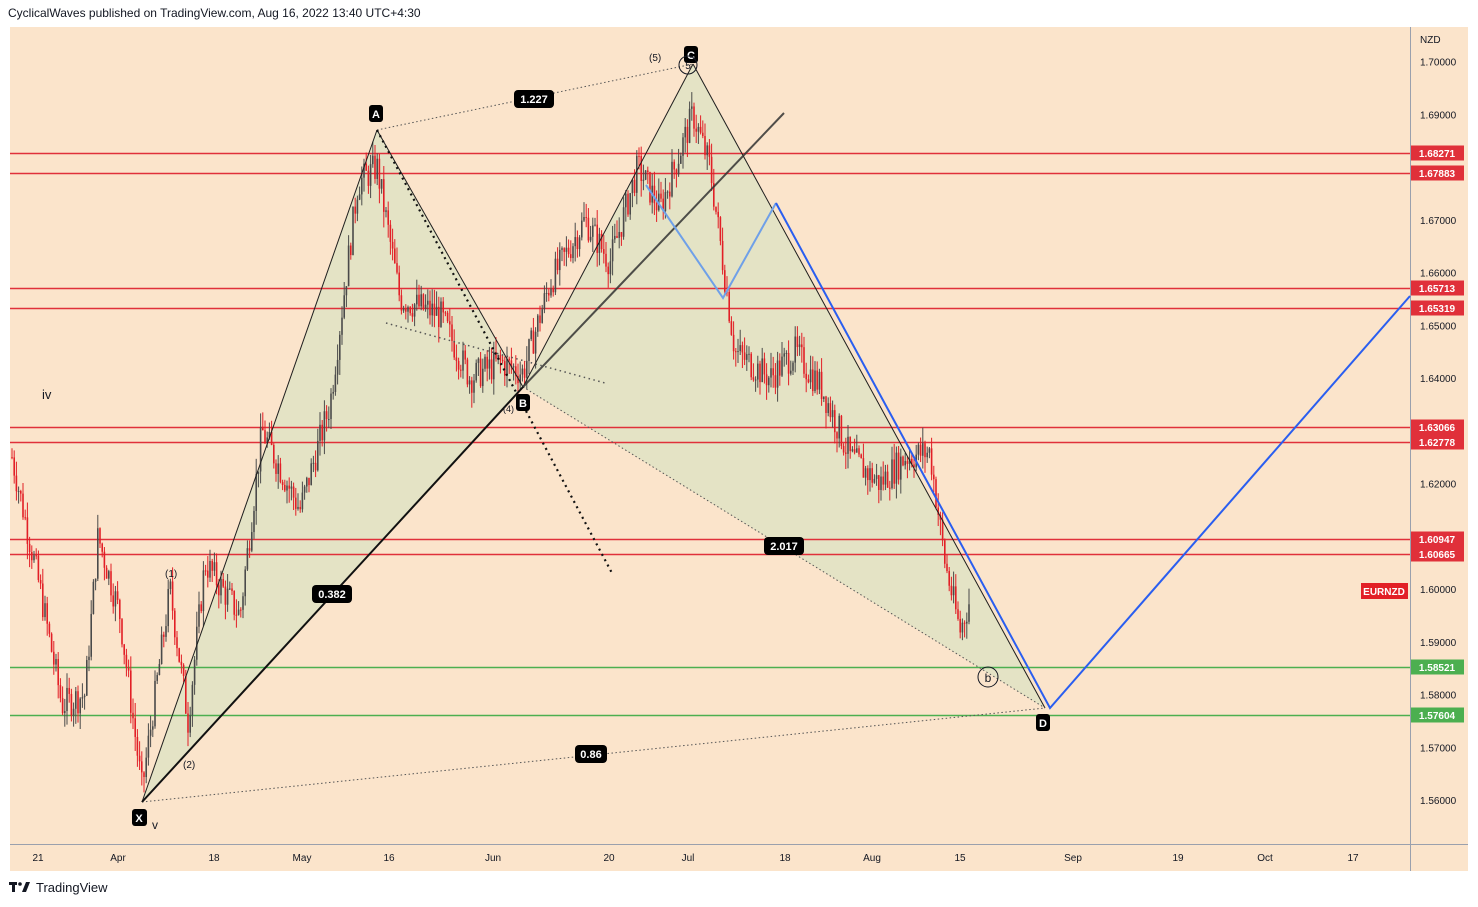 This screenshot has height=907, width=1478. Describe the element at coordinates (695, 858) in the screenshot. I see `time-axis-labels: 21 Apr 18 May 16 Jun 20 Jul 18 Aug 15 Sep 19 Oct 17` at that location.